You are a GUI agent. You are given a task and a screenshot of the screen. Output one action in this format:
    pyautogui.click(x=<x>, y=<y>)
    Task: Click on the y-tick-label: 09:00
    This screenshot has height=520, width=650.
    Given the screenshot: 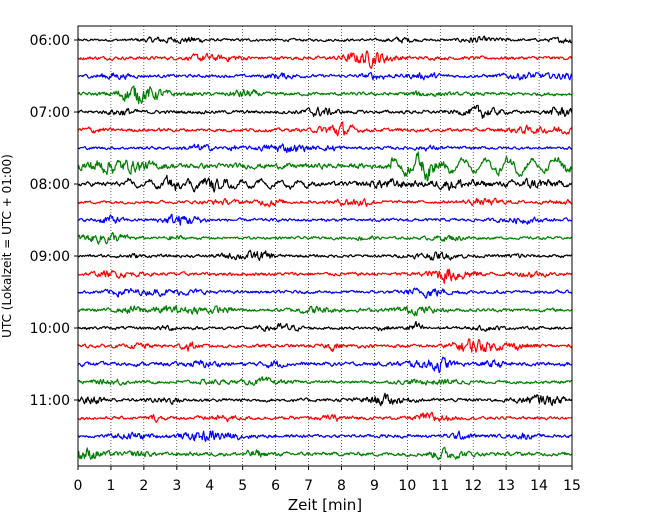 What is the action you would take?
    pyautogui.click(x=50, y=257)
    